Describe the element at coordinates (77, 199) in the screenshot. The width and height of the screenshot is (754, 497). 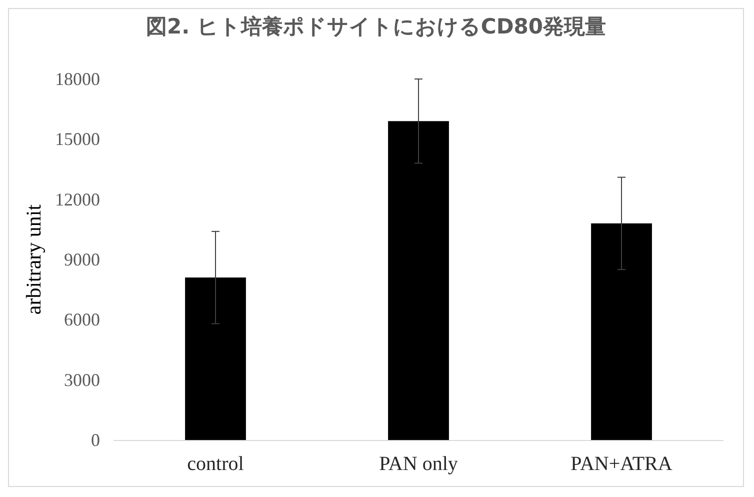
I see `y-tick-label: 12000` at that location.